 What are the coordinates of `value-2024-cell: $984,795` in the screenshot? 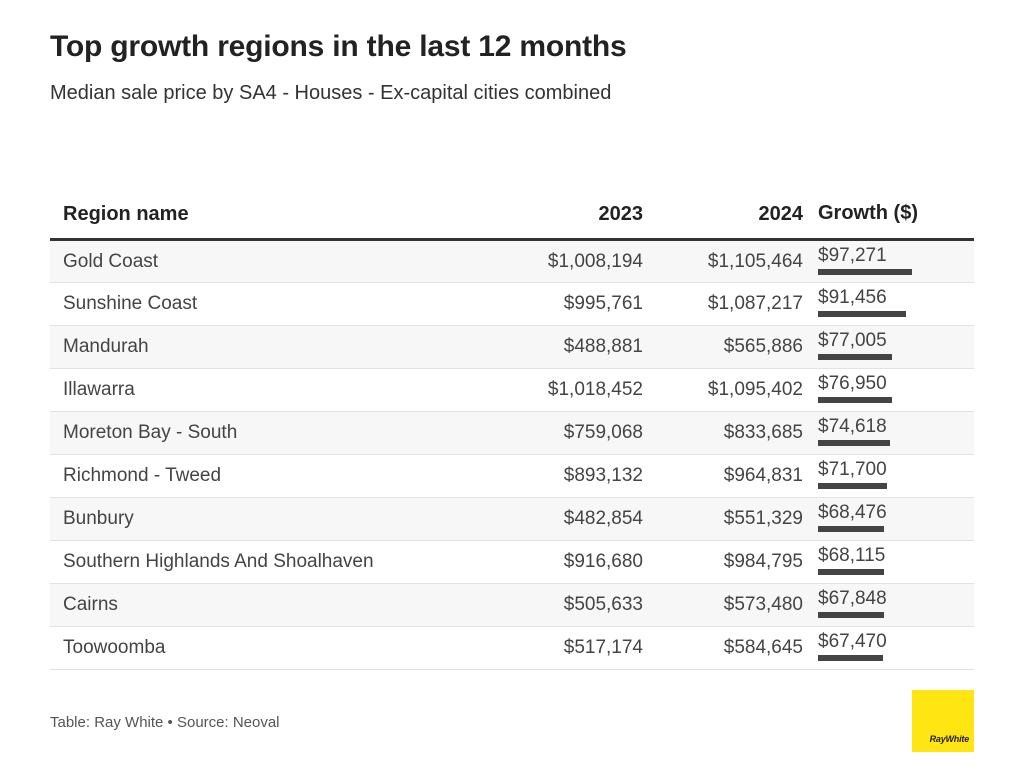 It's located at (727, 562).